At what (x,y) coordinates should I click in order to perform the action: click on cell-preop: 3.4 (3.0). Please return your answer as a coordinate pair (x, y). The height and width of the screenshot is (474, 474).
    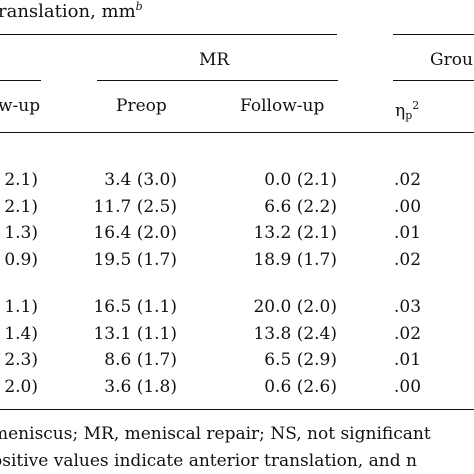
    Looking at the image, I should click on (140, 180).